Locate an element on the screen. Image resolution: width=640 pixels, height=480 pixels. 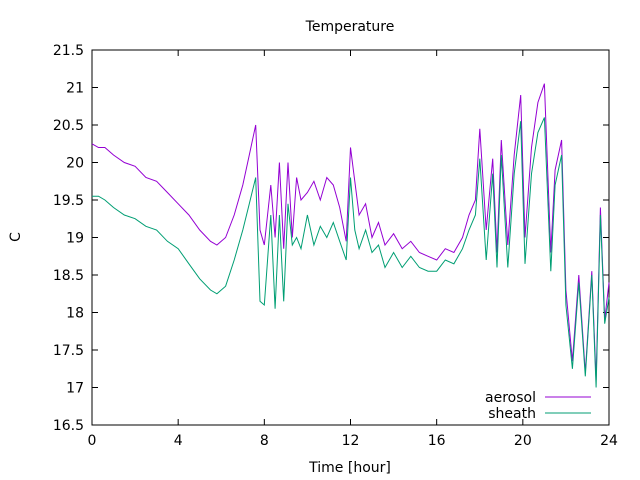
x-tick-label: 24 is located at coordinates (609, 441).